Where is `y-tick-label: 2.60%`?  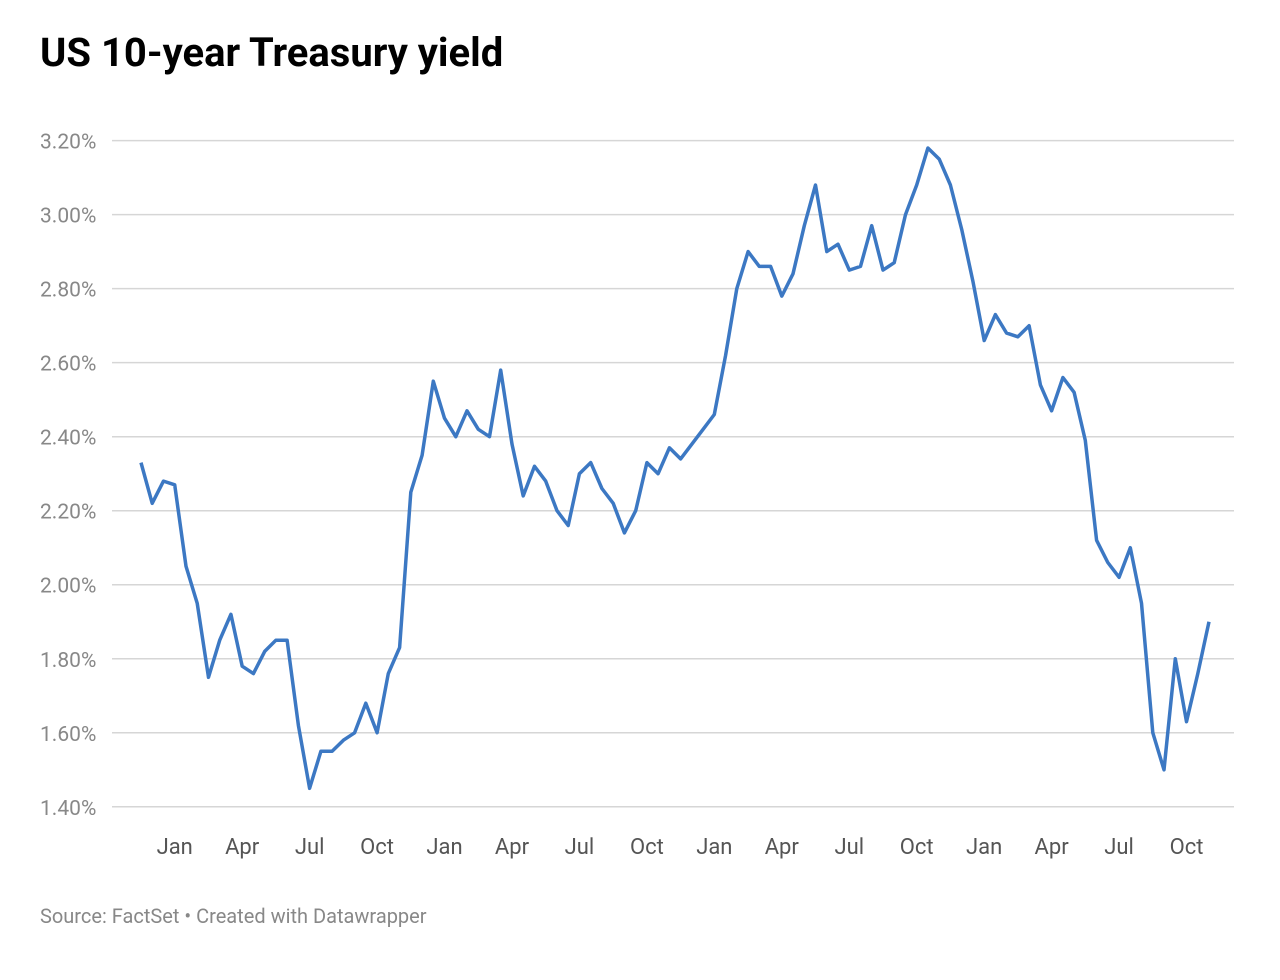 y-tick-label: 2.60% is located at coordinates (68, 365).